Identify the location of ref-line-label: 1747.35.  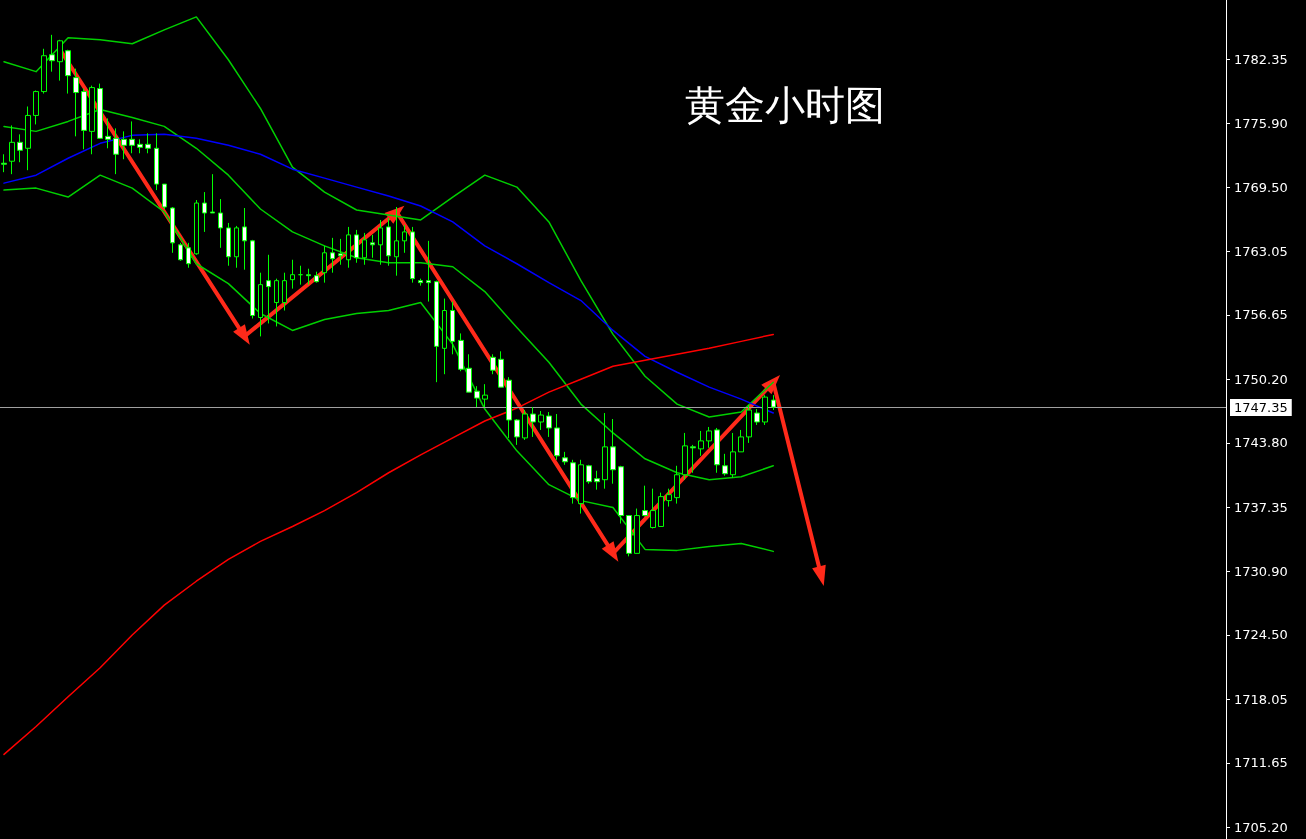
(1261, 408).